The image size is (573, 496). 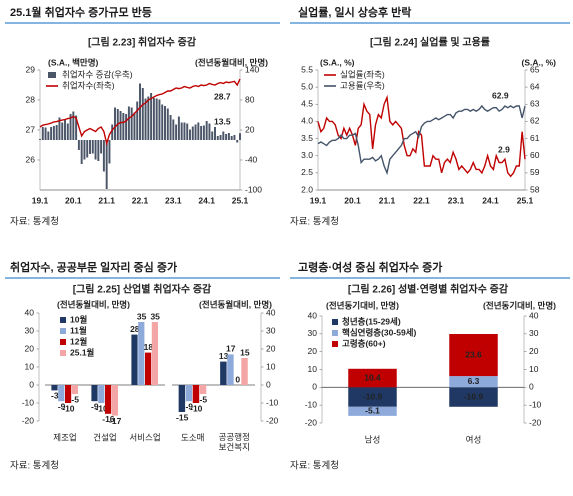 I want to click on data-label: -15, so click(x=182, y=417).